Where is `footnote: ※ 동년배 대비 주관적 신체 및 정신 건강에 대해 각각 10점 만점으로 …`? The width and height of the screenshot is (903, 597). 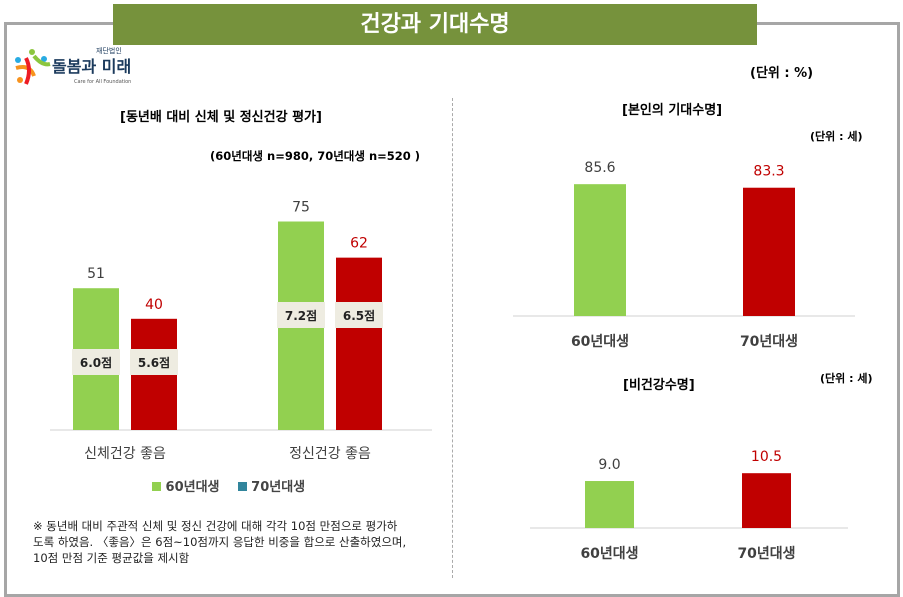
footnote: ※ 동년배 대비 주관적 신체 및 정신 건강에 대해 각각 10점 만점으로 … is located at coordinates (219, 542).